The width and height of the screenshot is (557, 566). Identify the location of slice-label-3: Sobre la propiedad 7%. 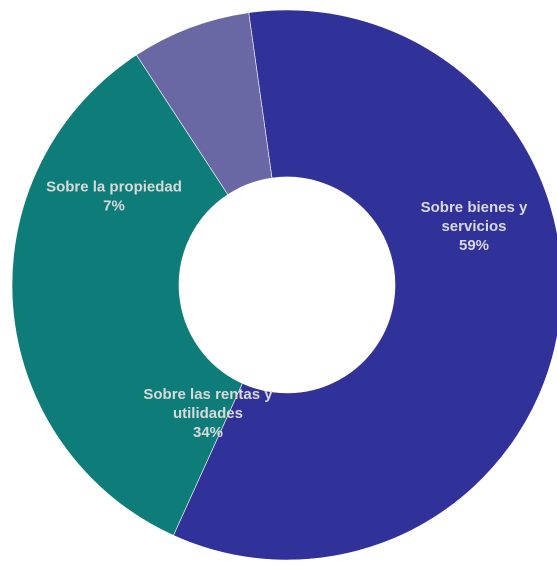
(114, 197).